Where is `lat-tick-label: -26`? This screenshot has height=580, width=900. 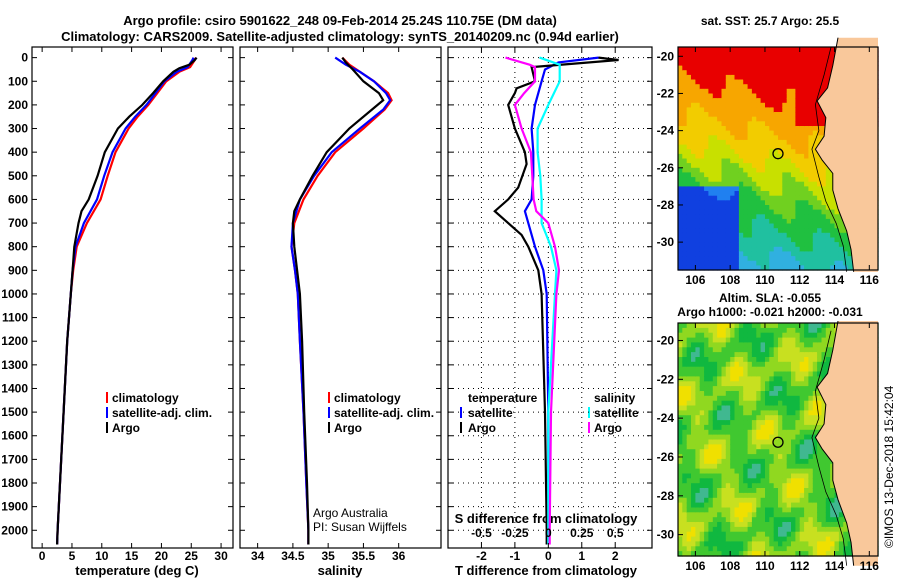
lat-tick-label: -26 is located at coordinates (666, 168).